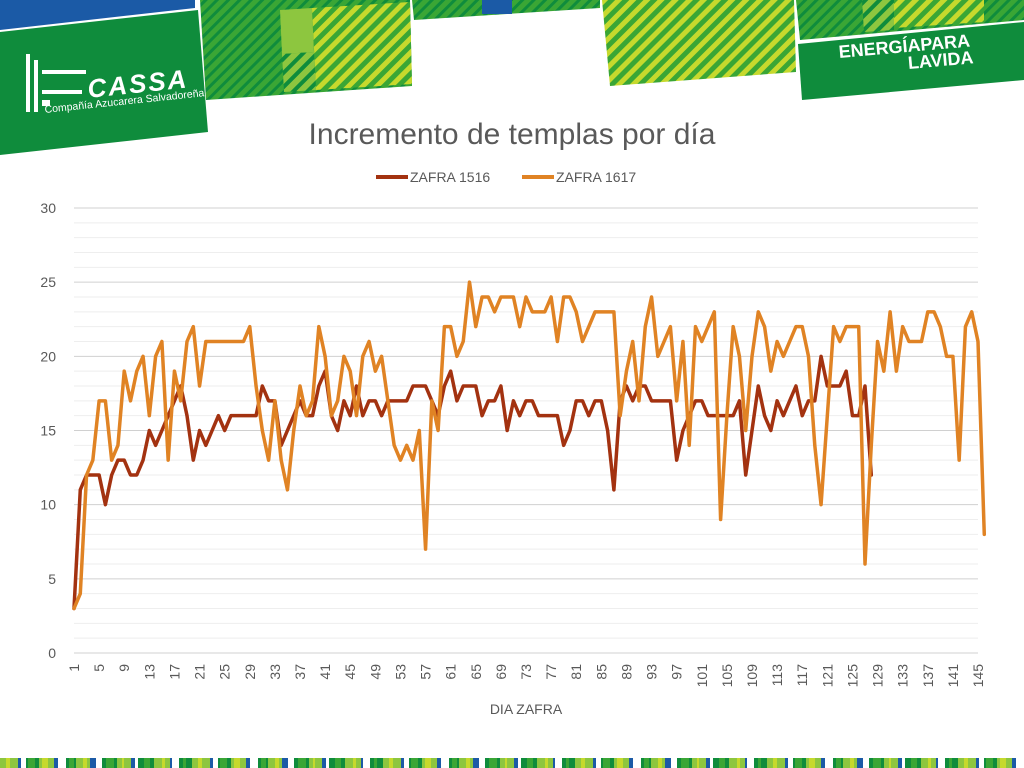  What do you see at coordinates (903, 676) in the screenshot?
I see `x-tick-label: 133` at bounding box center [903, 676].